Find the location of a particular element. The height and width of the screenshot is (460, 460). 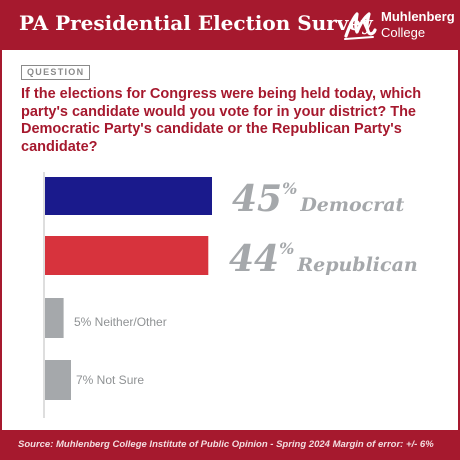

bar-neither-other is located at coordinates (54, 318).